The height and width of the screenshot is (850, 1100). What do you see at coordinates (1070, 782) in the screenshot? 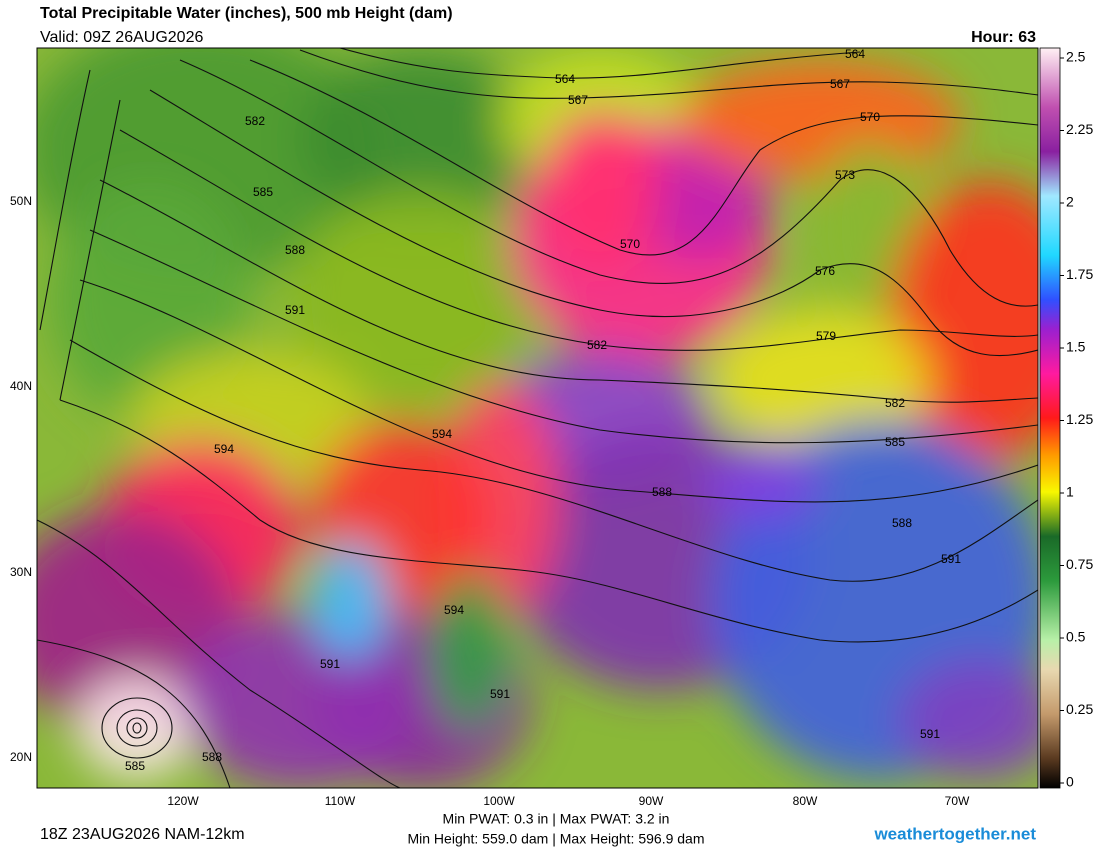
I see `colorbar-tick-label: 0` at bounding box center [1070, 782].